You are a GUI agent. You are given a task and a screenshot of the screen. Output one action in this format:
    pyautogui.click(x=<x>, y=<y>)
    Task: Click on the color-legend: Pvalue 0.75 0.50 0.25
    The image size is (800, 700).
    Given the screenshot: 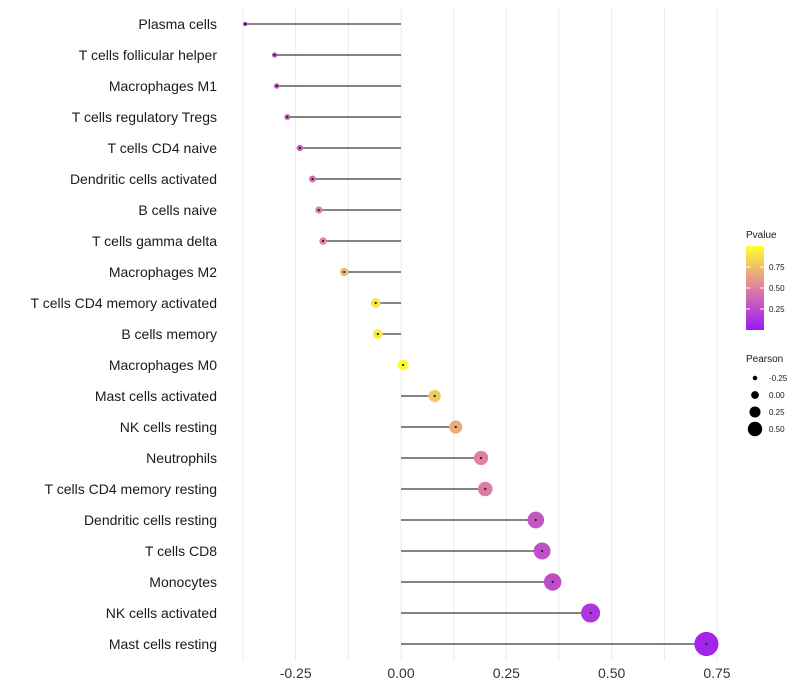 What is the action you would take?
    pyautogui.click(x=765, y=280)
    